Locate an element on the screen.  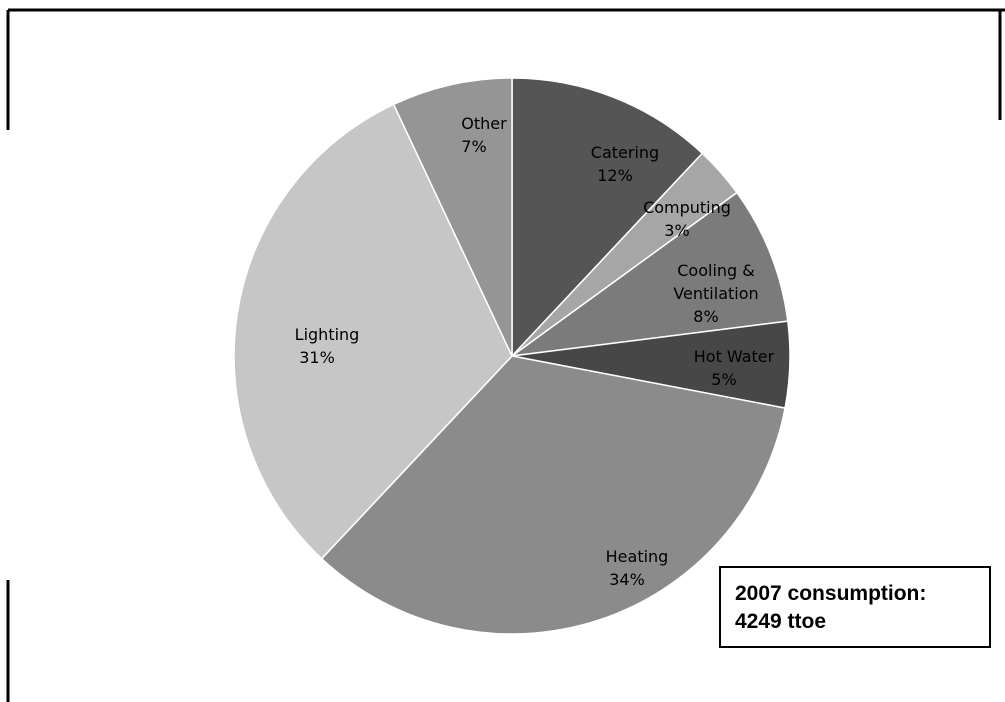
pie-slice-other is located at coordinates (452, 217).